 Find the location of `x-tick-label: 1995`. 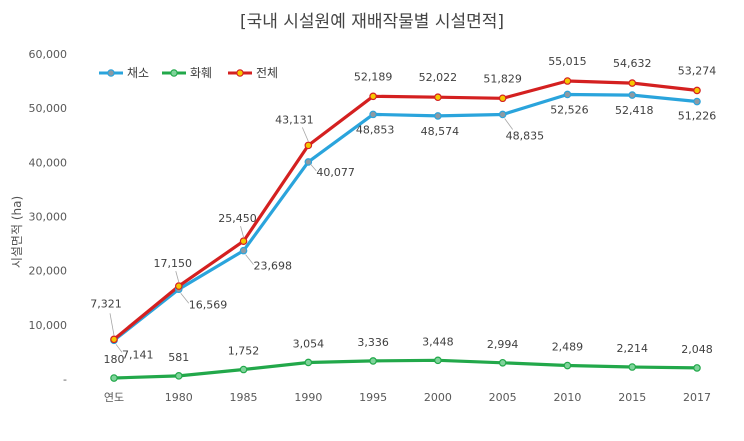

x-tick-label: 1995 is located at coordinates (373, 397).